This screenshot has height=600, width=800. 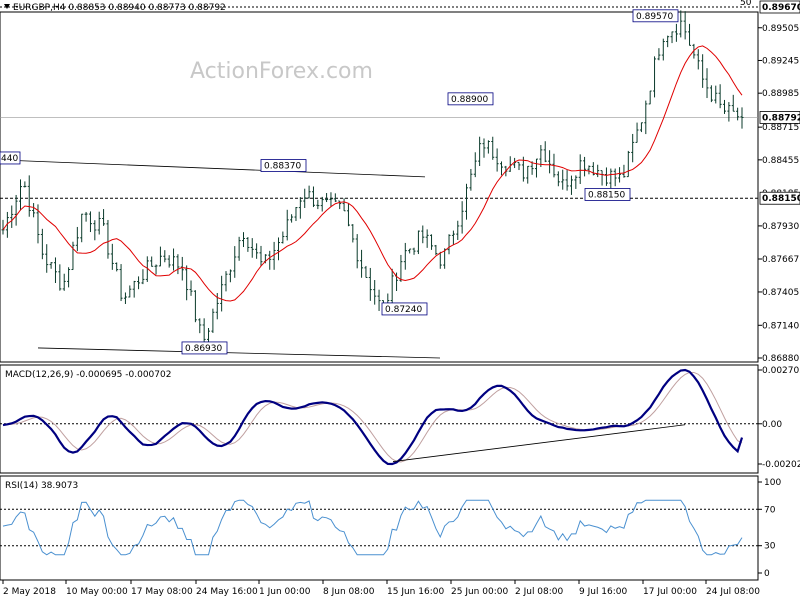 I want to click on annotation-resistance-2-box, so click(x=283, y=165).